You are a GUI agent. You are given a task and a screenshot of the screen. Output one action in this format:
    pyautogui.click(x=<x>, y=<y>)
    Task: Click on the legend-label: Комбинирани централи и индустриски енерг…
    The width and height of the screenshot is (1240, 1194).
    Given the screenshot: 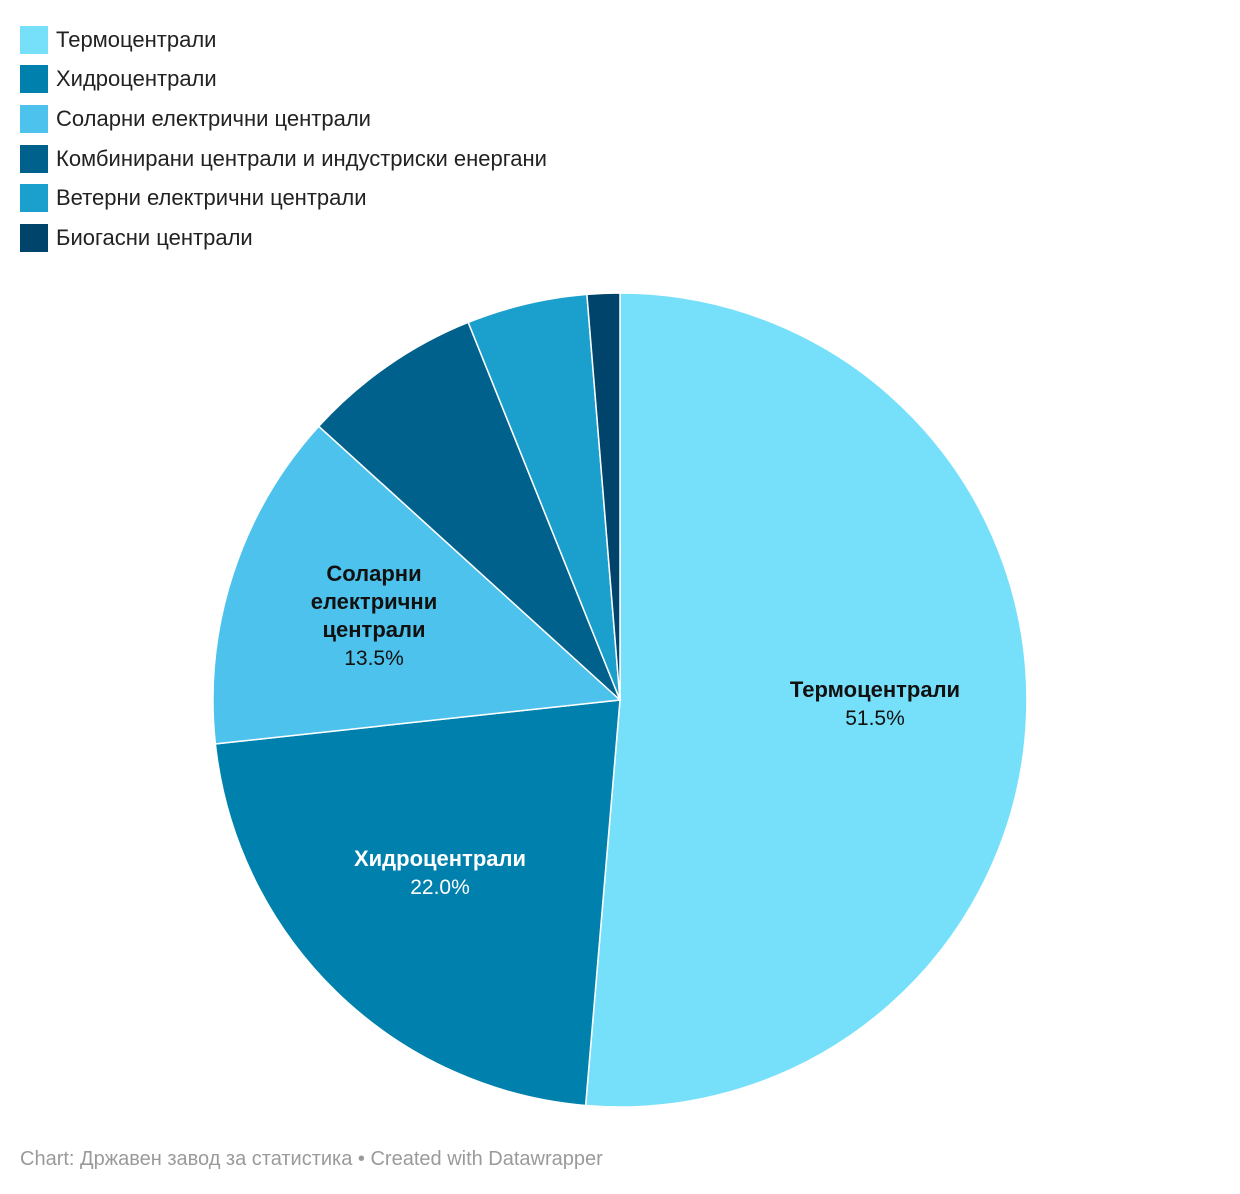 What is the action you would take?
    pyautogui.click(x=301, y=158)
    